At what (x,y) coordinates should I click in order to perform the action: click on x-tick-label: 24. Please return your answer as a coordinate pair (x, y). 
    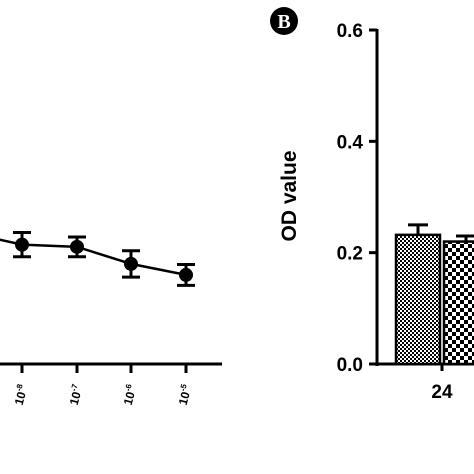
    Looking at the image, I should click on (442, 392).